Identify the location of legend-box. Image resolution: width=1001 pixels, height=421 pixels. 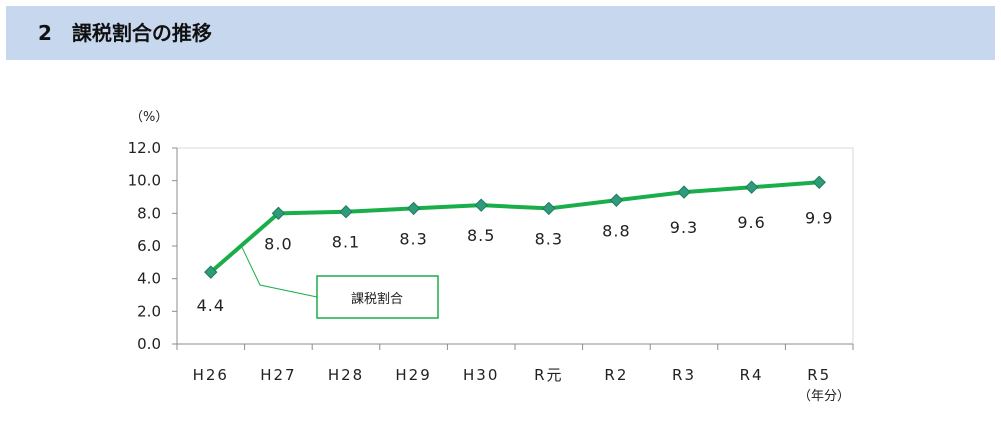
(377, 297).